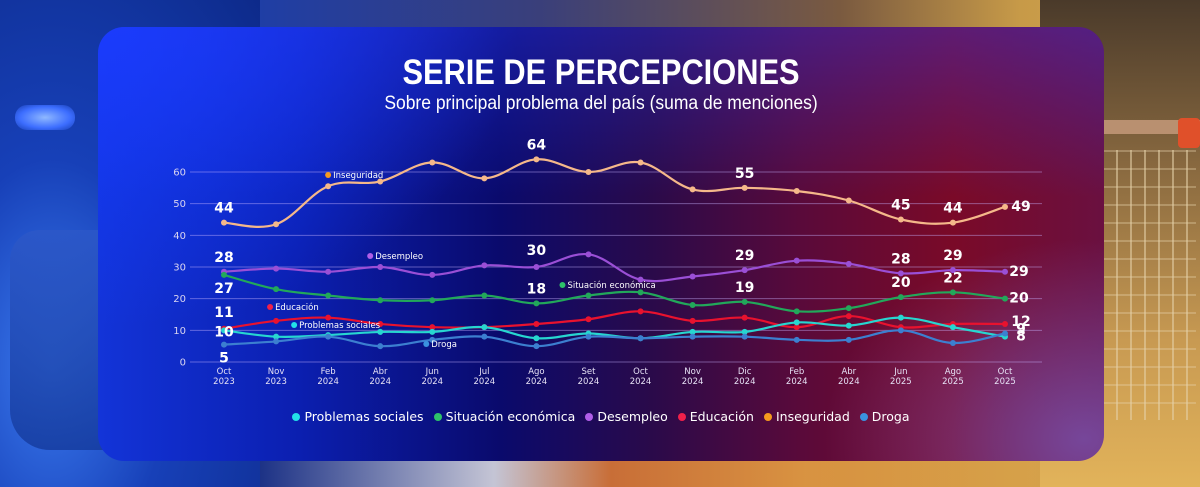  What do you see at coordinates (900, 206) in the screenshot?
I see `data-label-inseguridad: 45` at bounding box center [900, 206].